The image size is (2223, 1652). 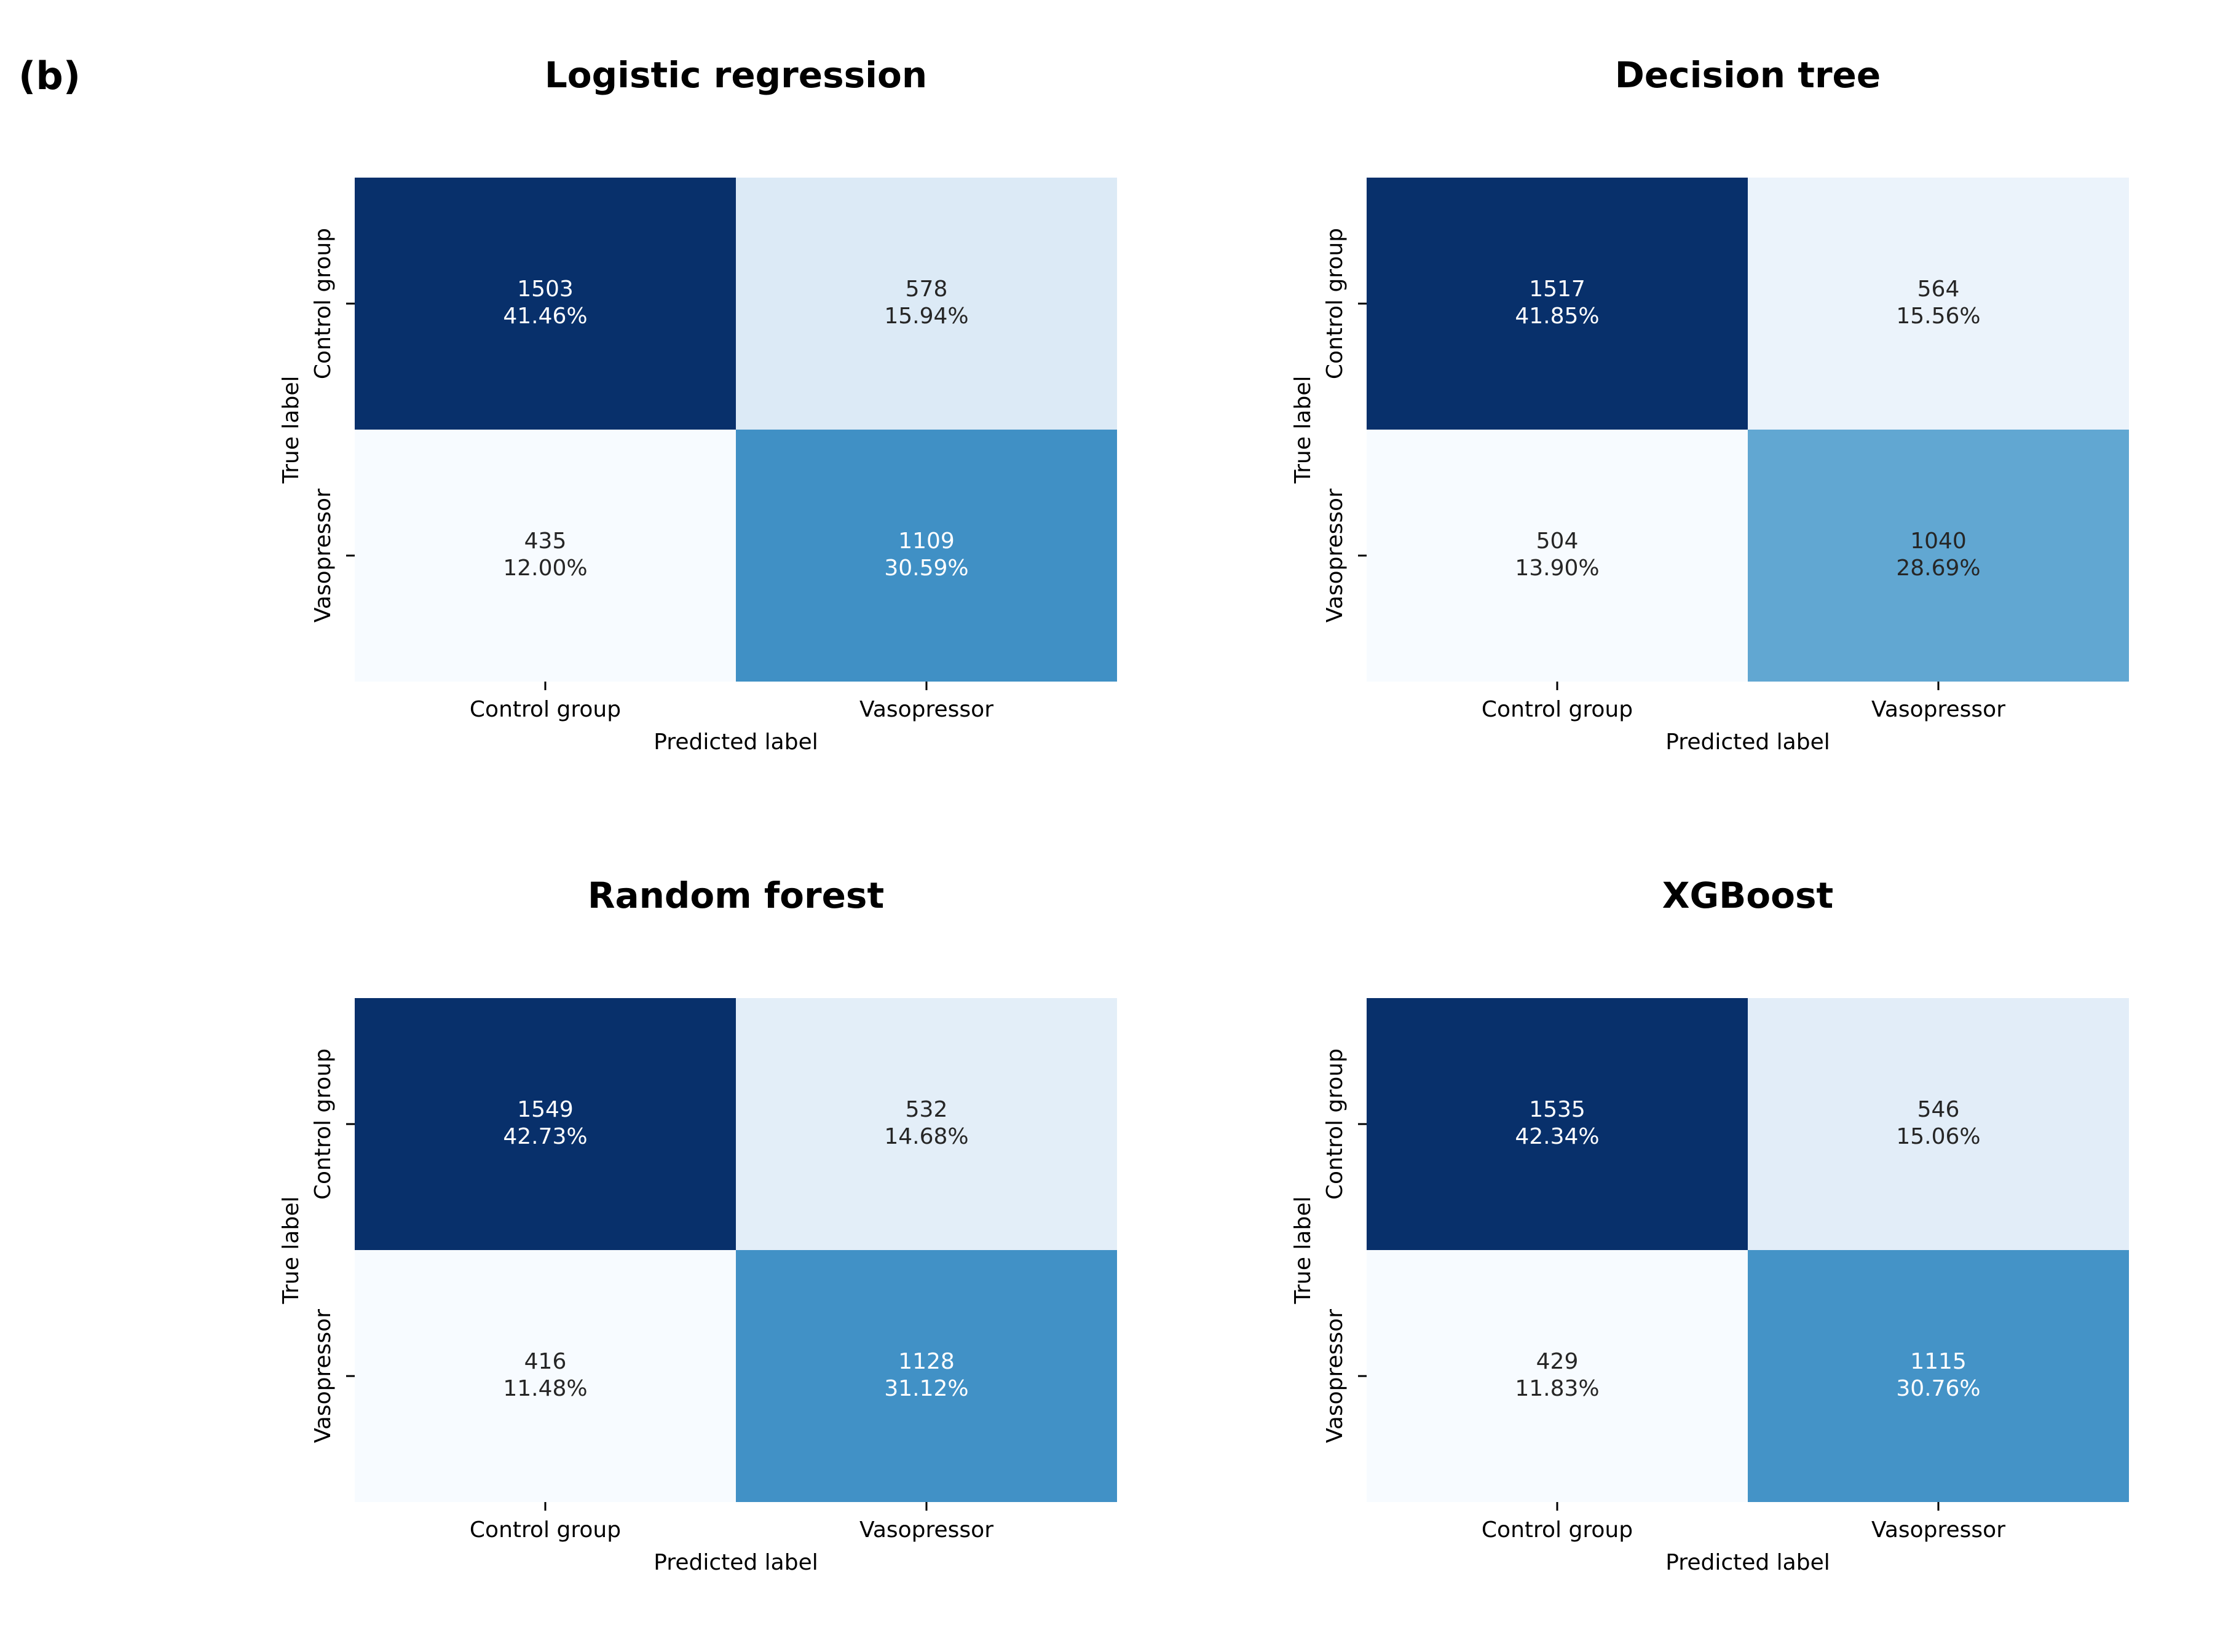 I want to click on panel-title: Logistic regression, so click(x=736, y=75).